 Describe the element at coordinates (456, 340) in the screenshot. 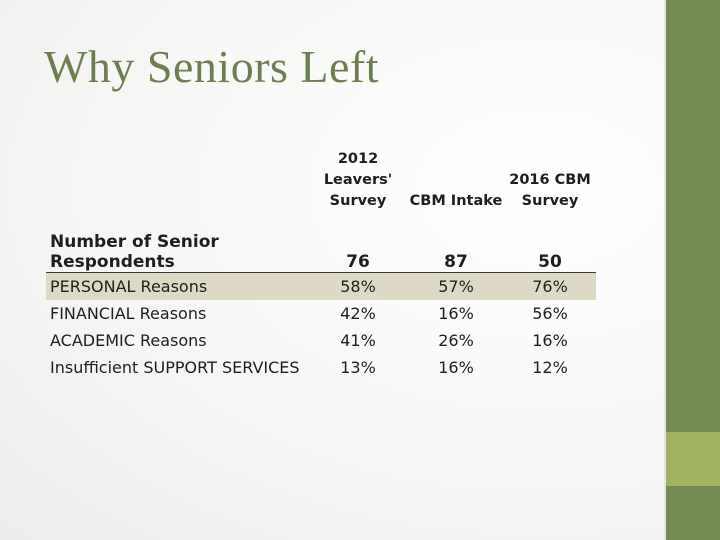

I see `cell-value: 26%` at that location.